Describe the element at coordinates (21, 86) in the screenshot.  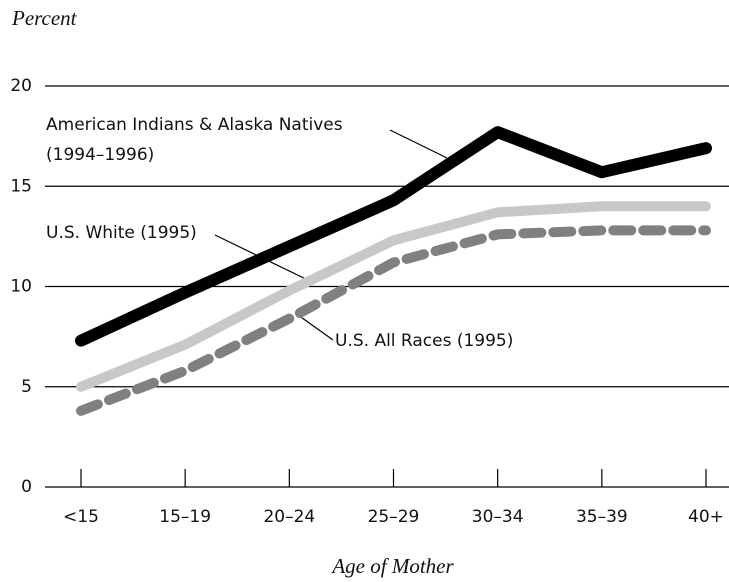
I see `y-tick-label: 20` at that location.